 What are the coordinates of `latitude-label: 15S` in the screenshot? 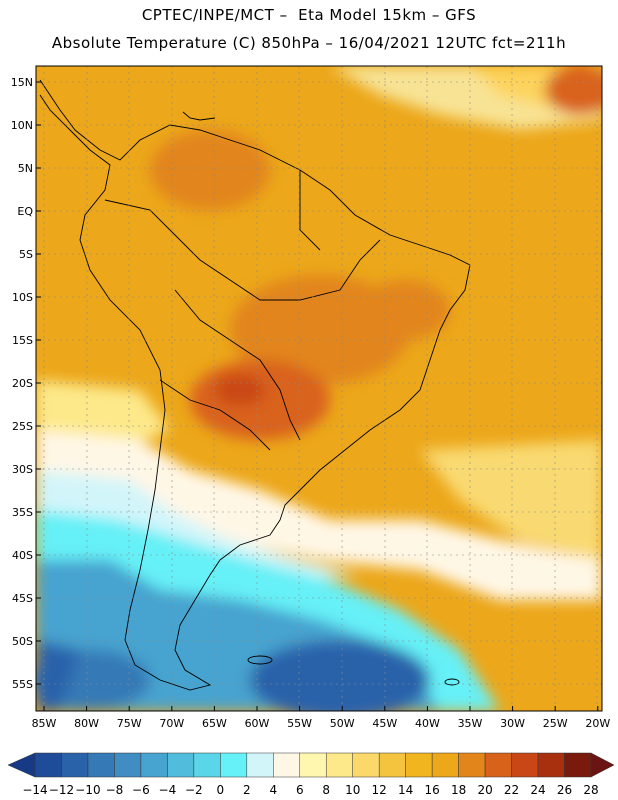 It's located at (22, 340).